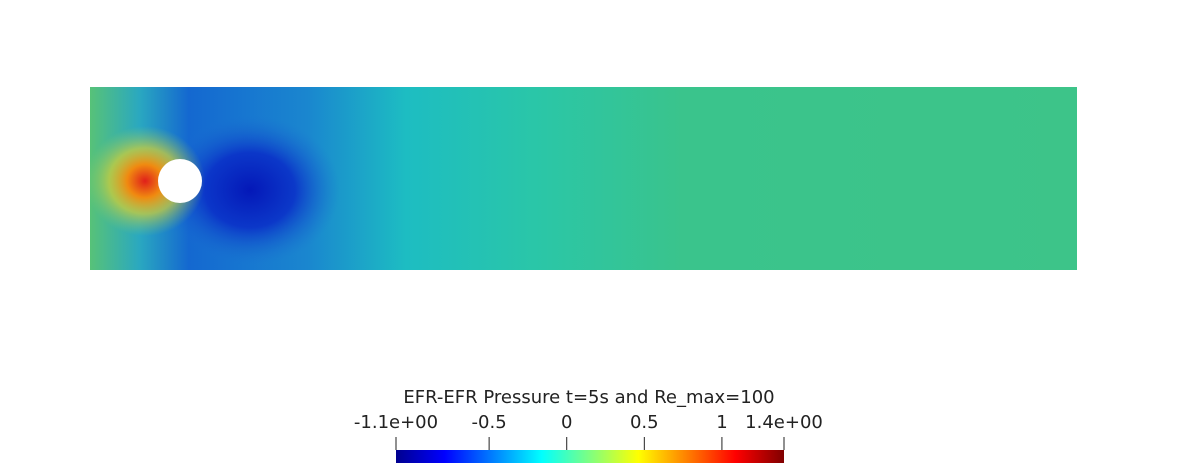  Describe the element at coordinates (721, 422) in the screenshot. I see `colorbar-tick-label: 1` at that location.